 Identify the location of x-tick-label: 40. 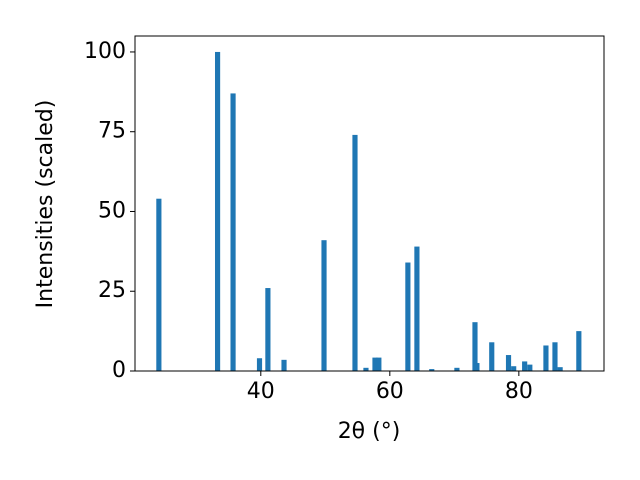
(261, 391).